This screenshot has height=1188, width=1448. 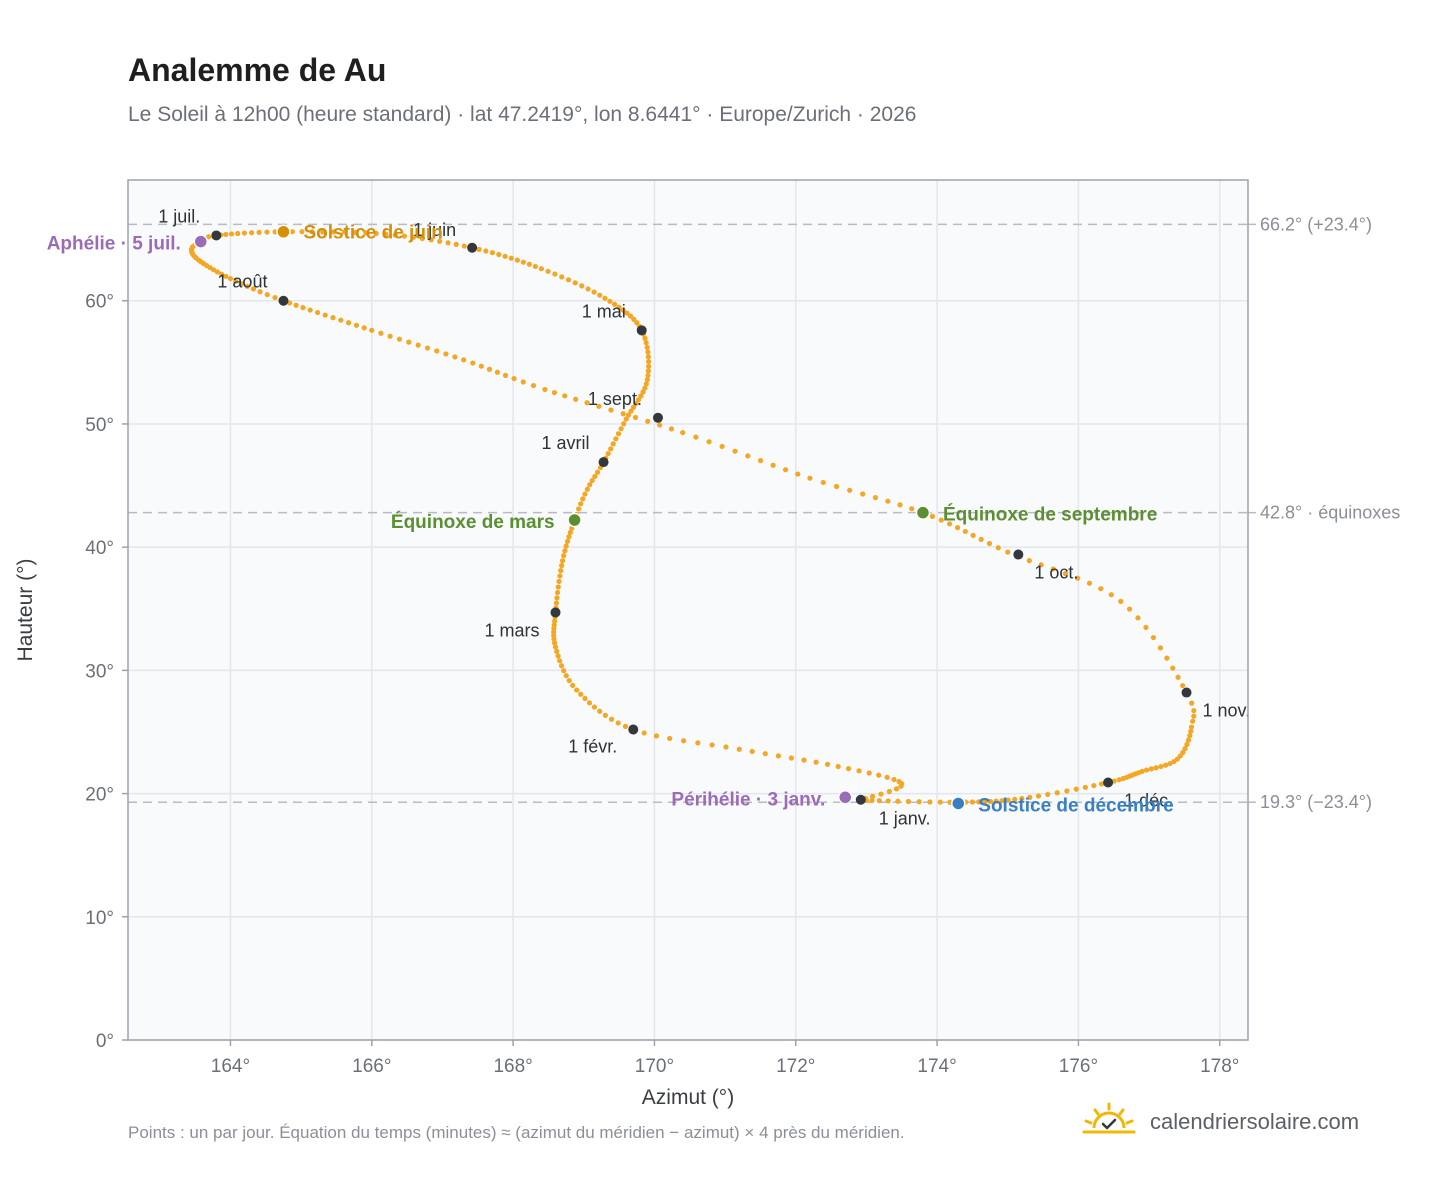 I want to click on brand: calendriersolaire.com, so click(x=1220, y=1122).